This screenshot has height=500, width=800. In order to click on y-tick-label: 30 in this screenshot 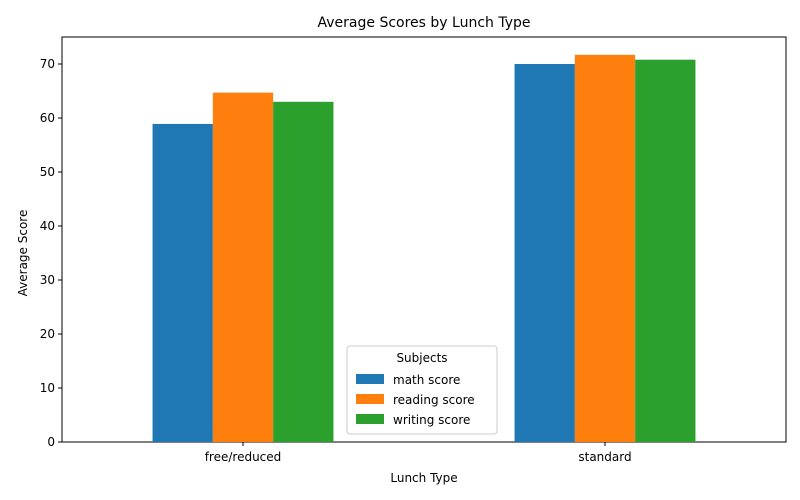, I will do `click(47, 280)`.